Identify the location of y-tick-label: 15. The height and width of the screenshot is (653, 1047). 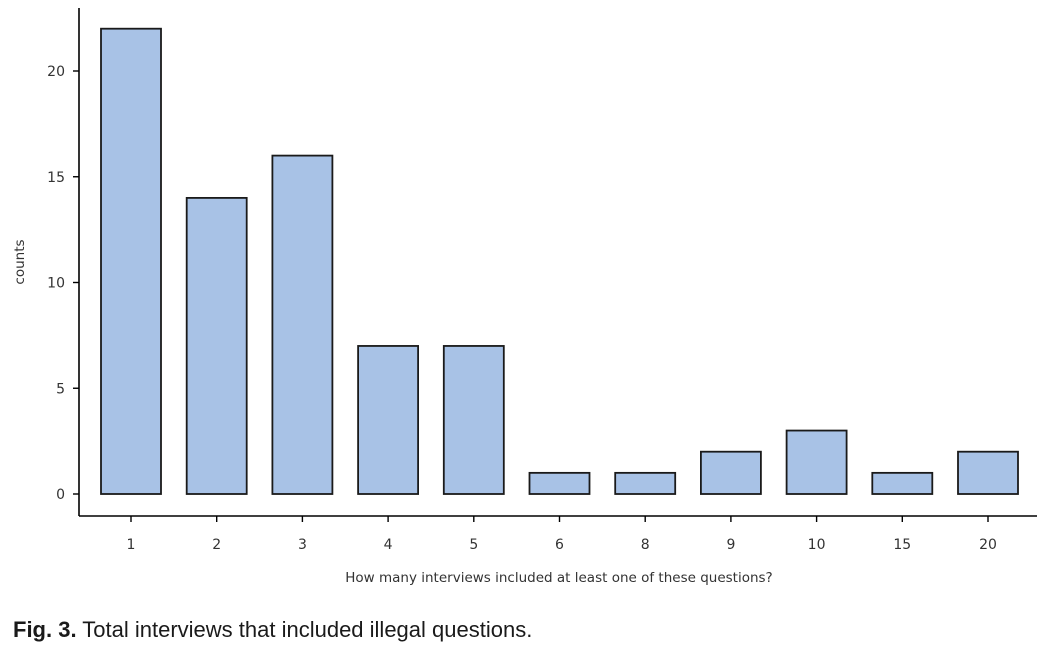
(56, 178).